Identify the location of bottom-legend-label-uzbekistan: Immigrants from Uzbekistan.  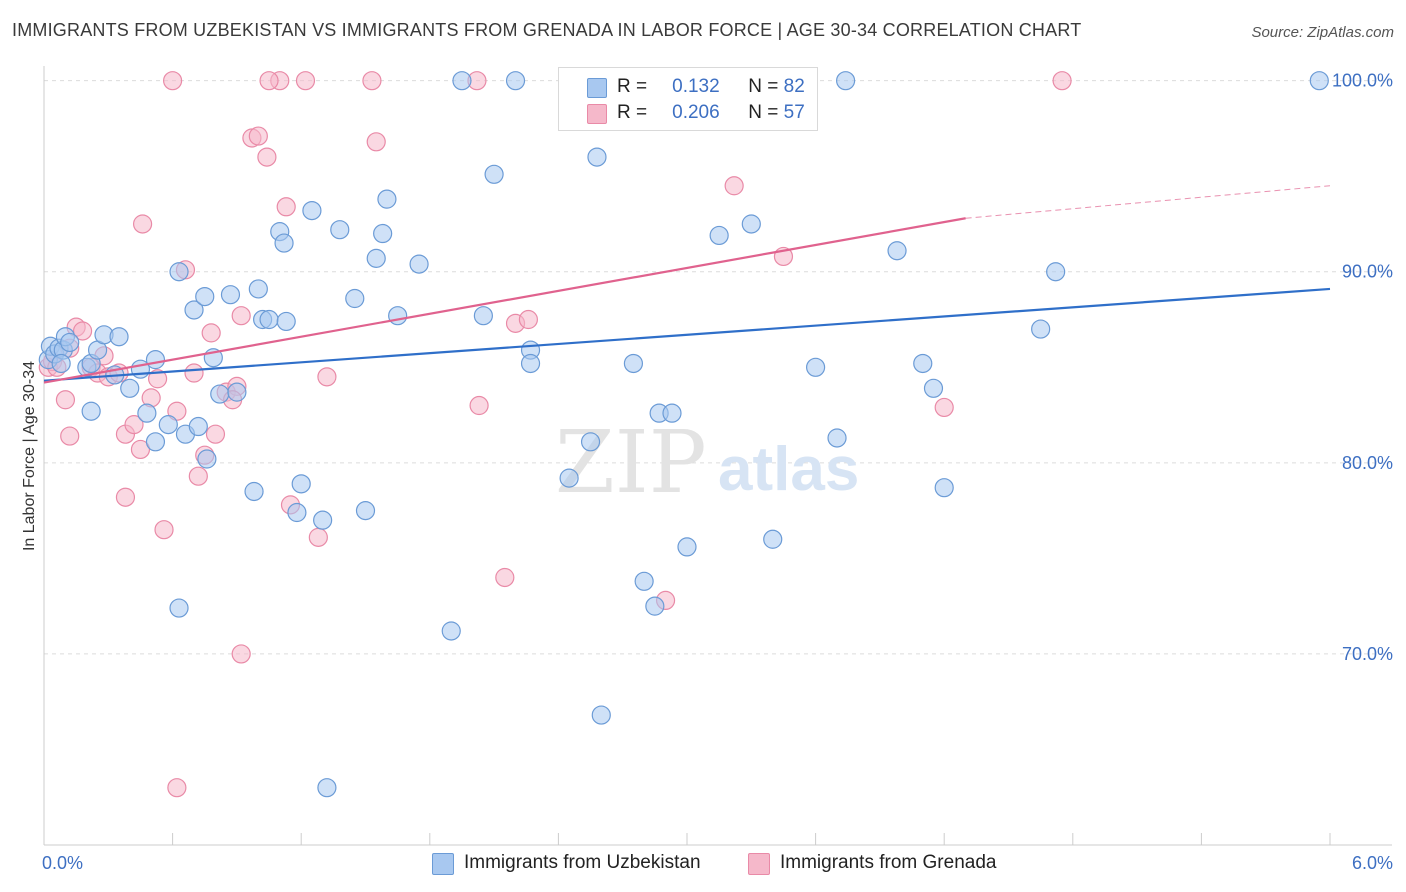
(582, 862).